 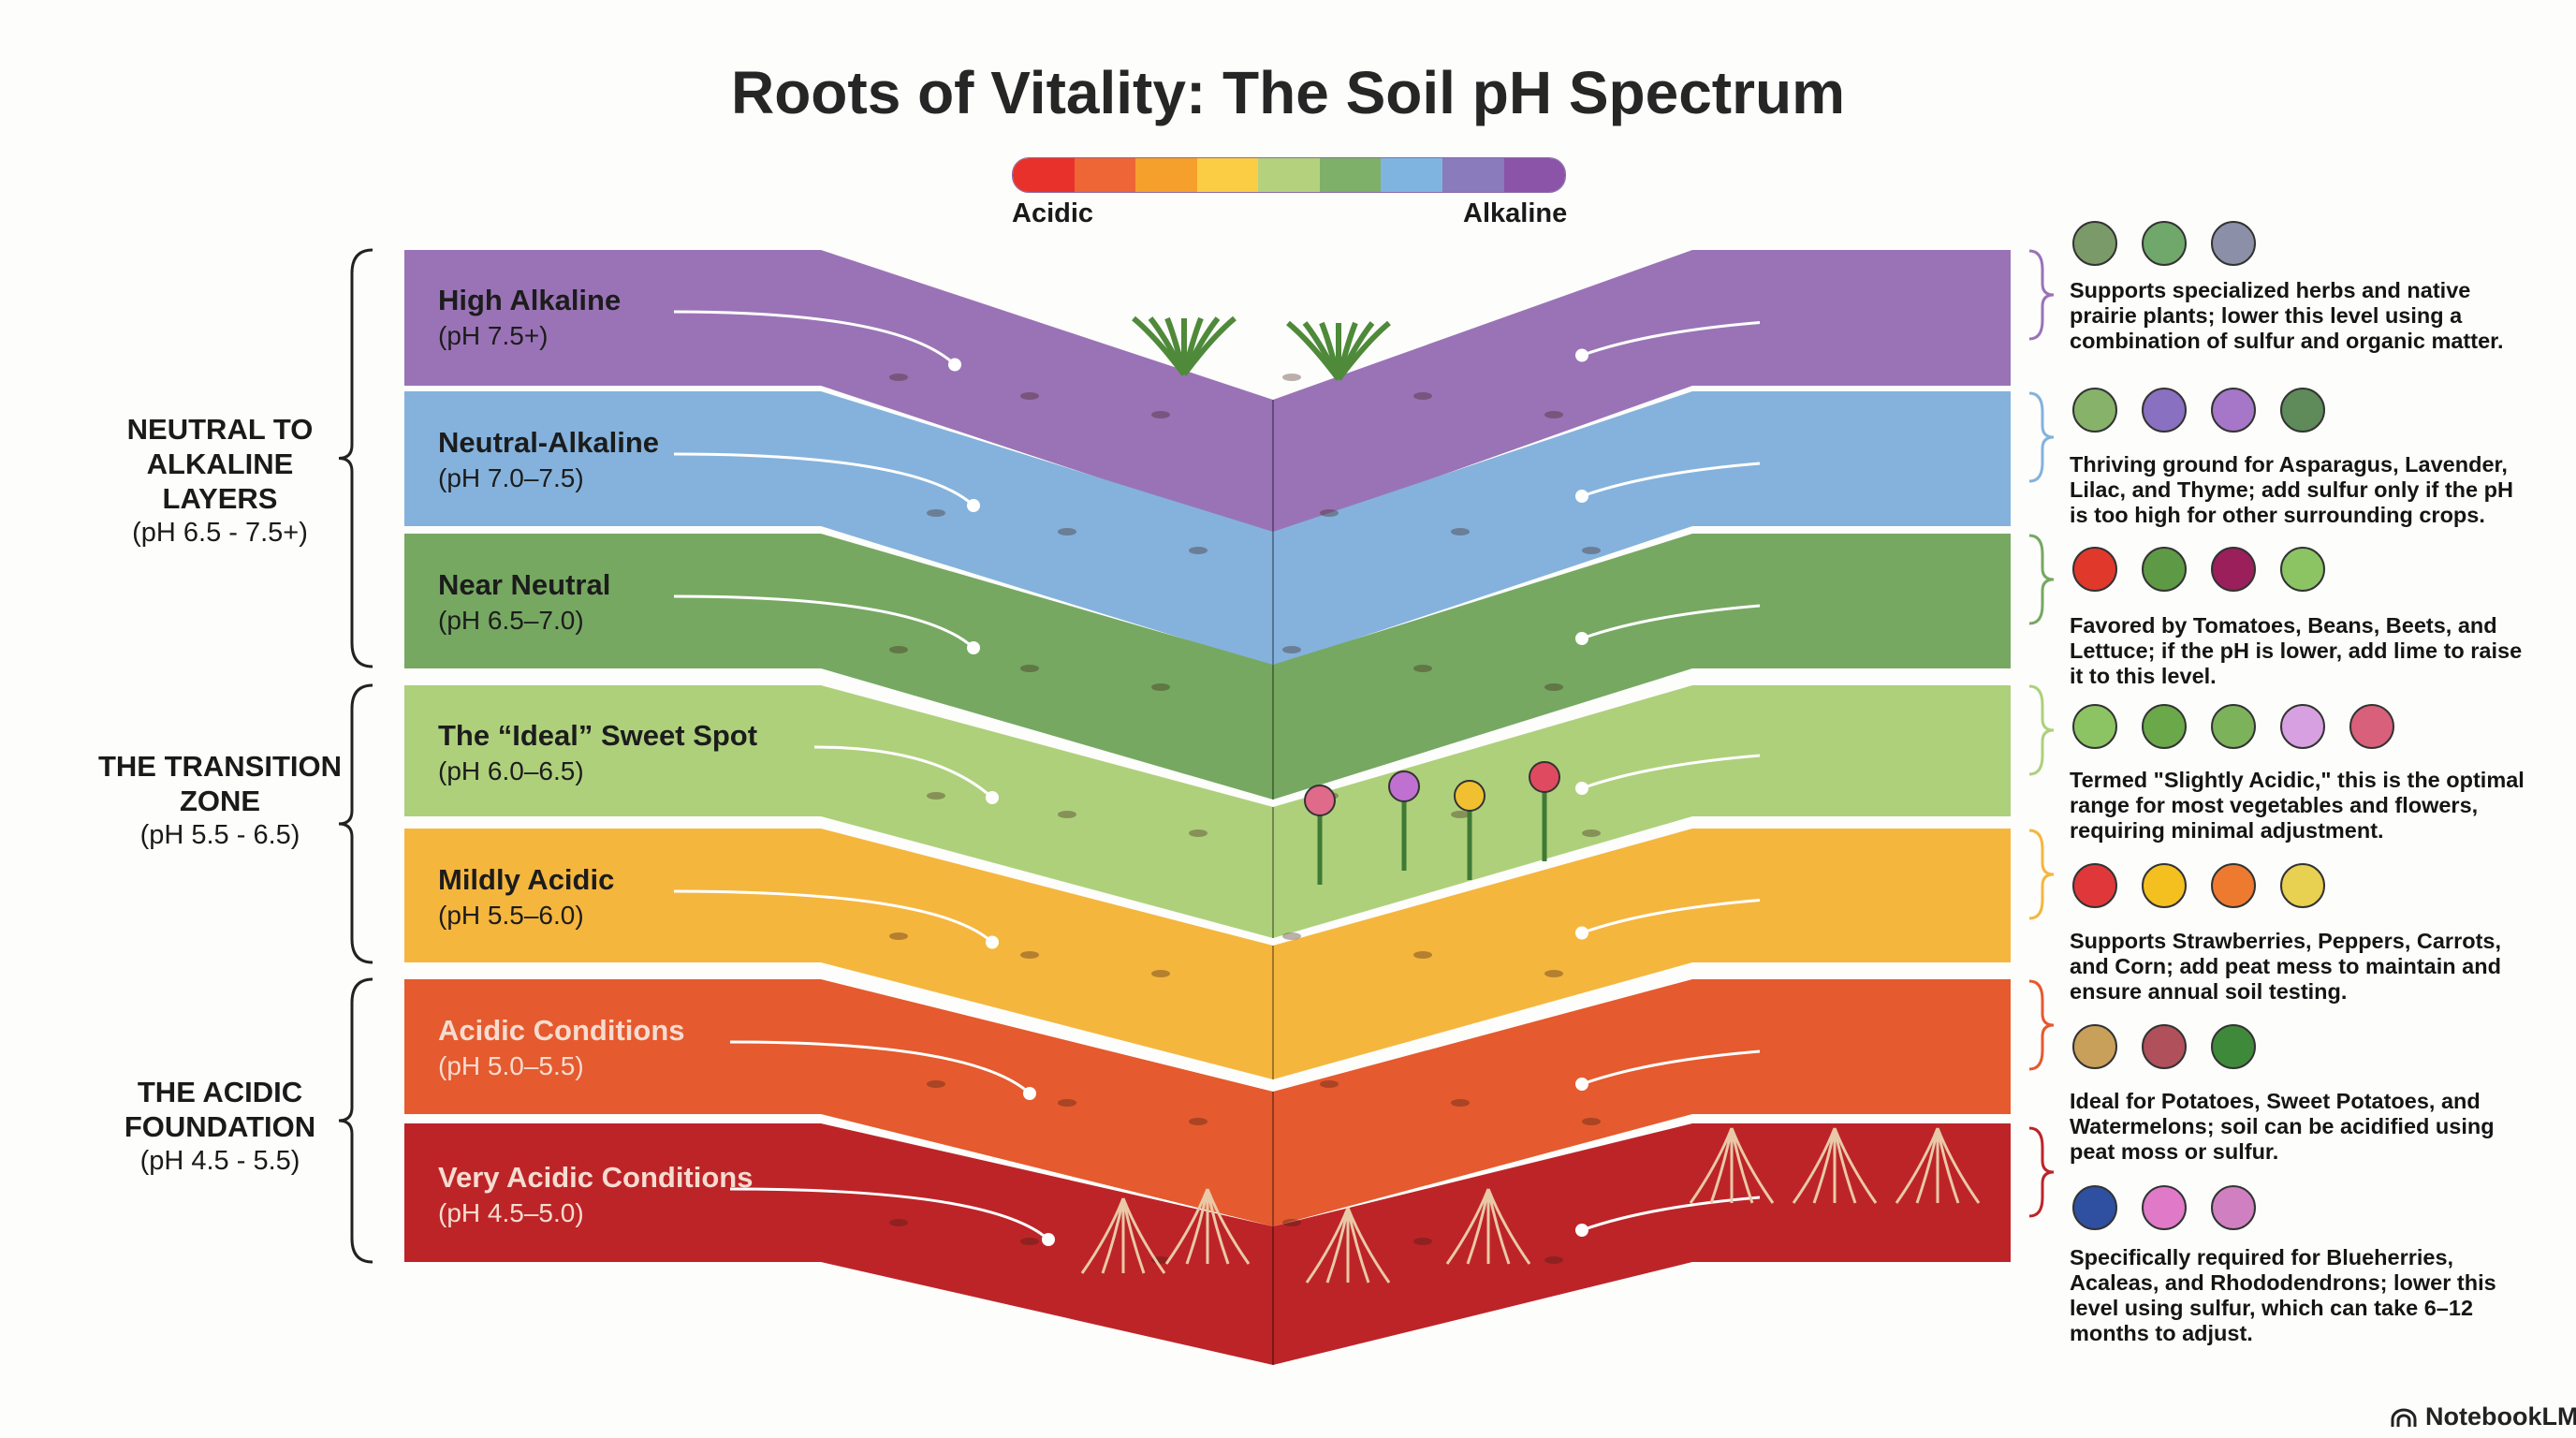 I want to click on layer-name: High Alkaline, so click(x=530, y=300).